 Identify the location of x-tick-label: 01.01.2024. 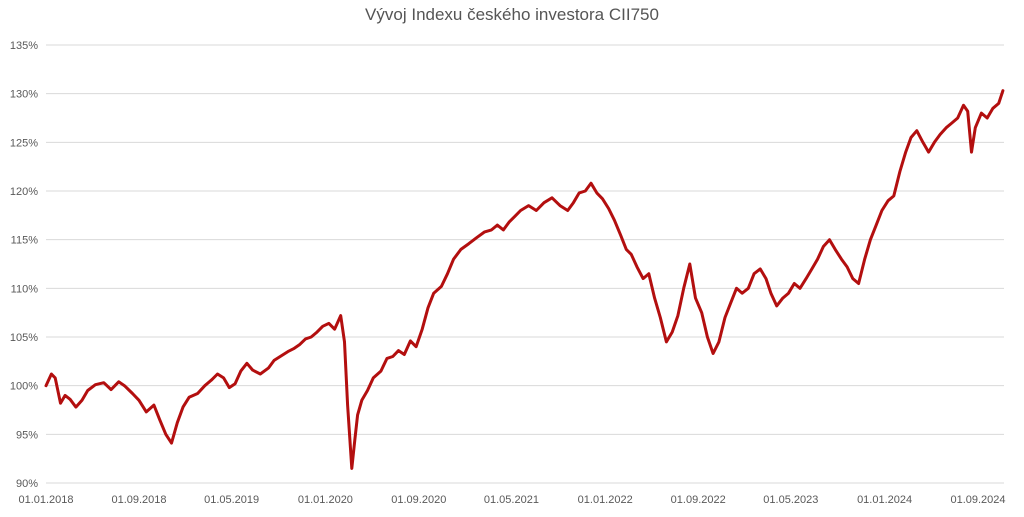
(884, 500).